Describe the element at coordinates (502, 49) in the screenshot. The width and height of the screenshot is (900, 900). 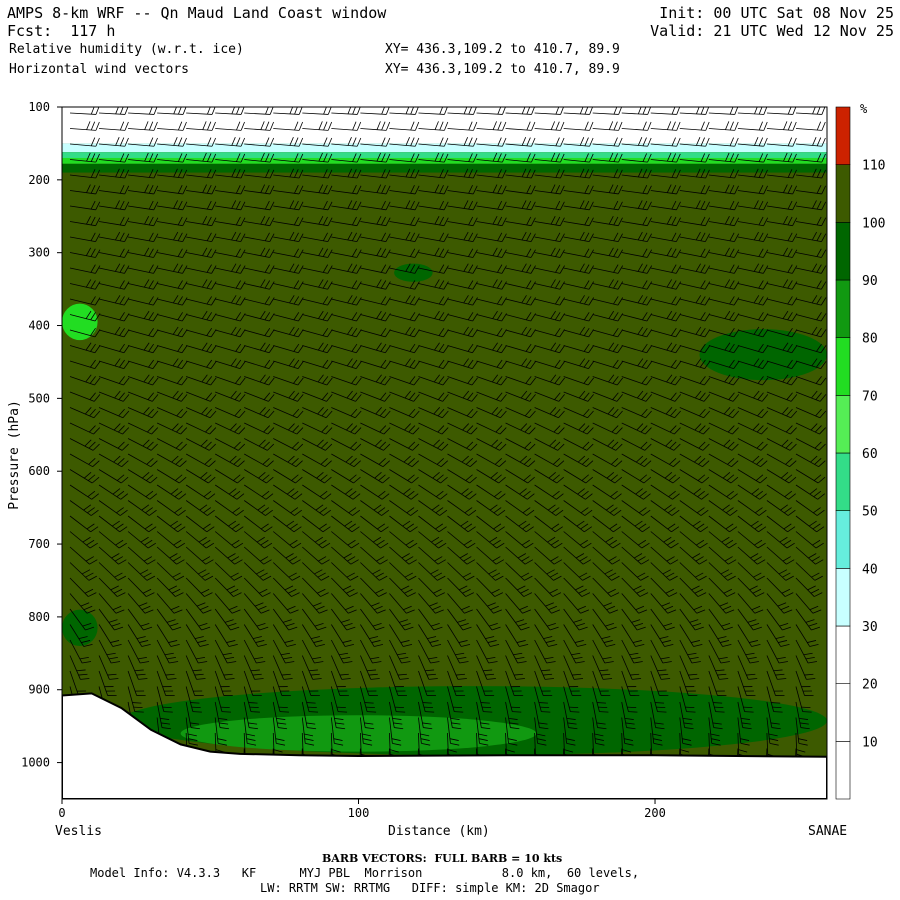
I see `header-field-xy: XY= 436.3,109.2 to 410.7, 89.9` at that location.